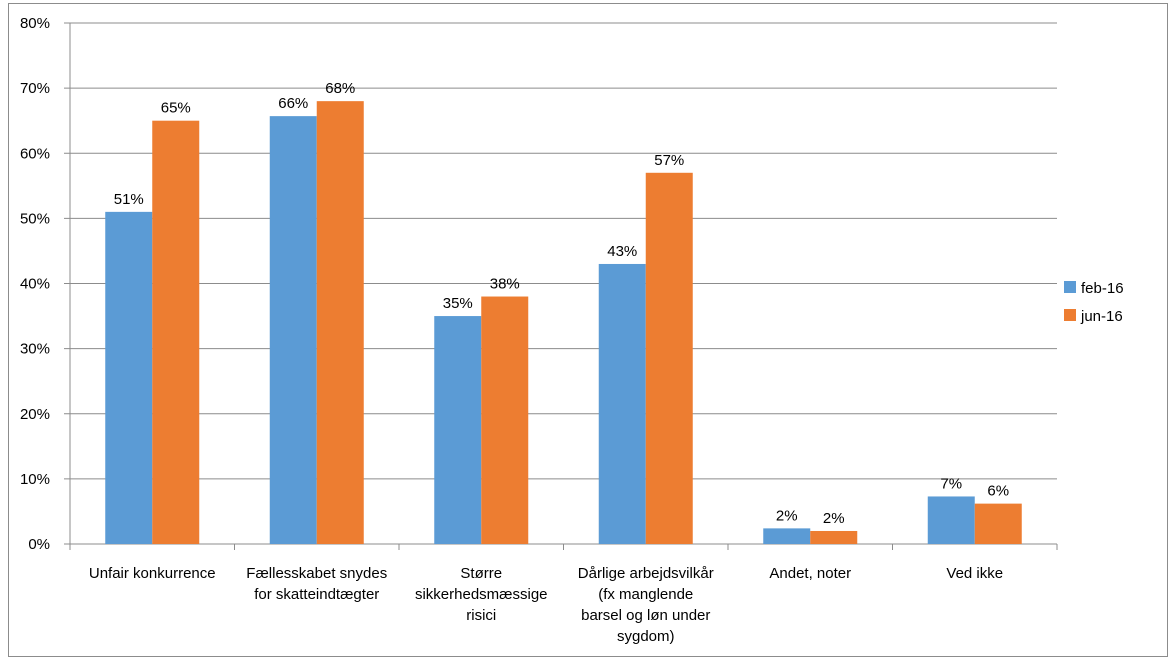 This screenshot has height=661, width=1173. Describe the element at coordinates (481, 615) in the screenshot. I see `x-category-label: risici` at that location.